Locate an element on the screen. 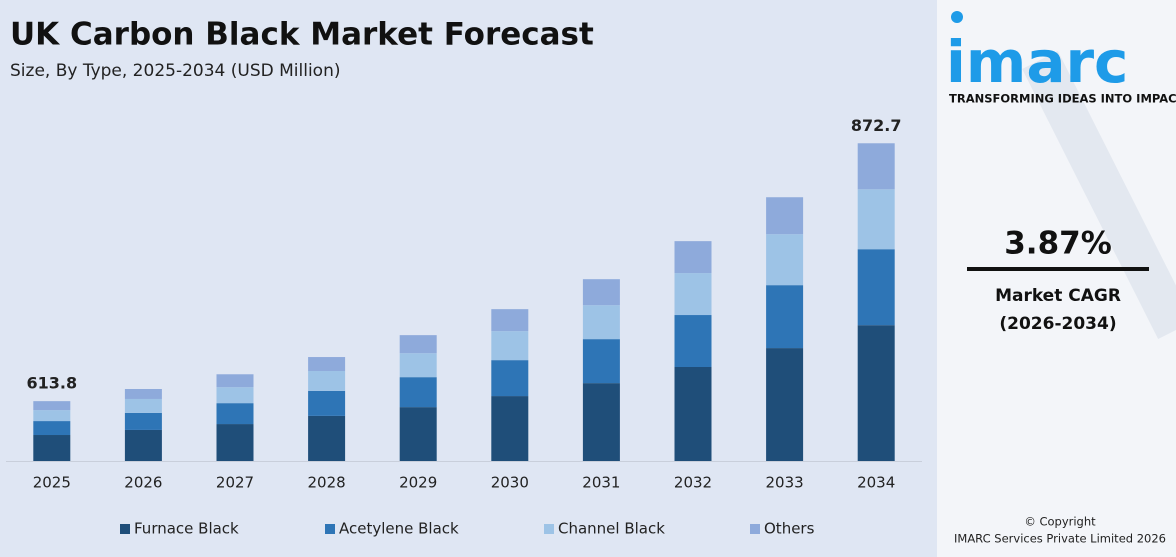 The height and width of the screenshot is (557, 1176). x-tick-label: 2034 is located at coordinates (876, 483).